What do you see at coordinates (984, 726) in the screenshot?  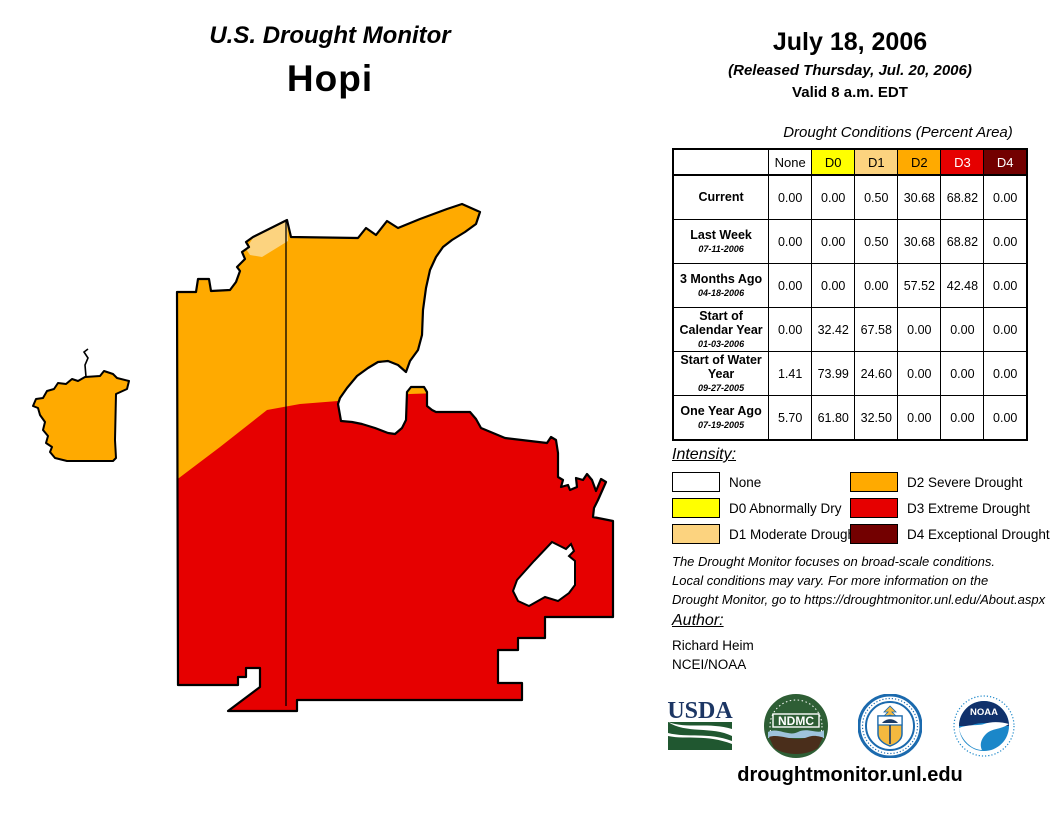 I see `noaa-logo: NOAA` at bounding box center [984, 726].